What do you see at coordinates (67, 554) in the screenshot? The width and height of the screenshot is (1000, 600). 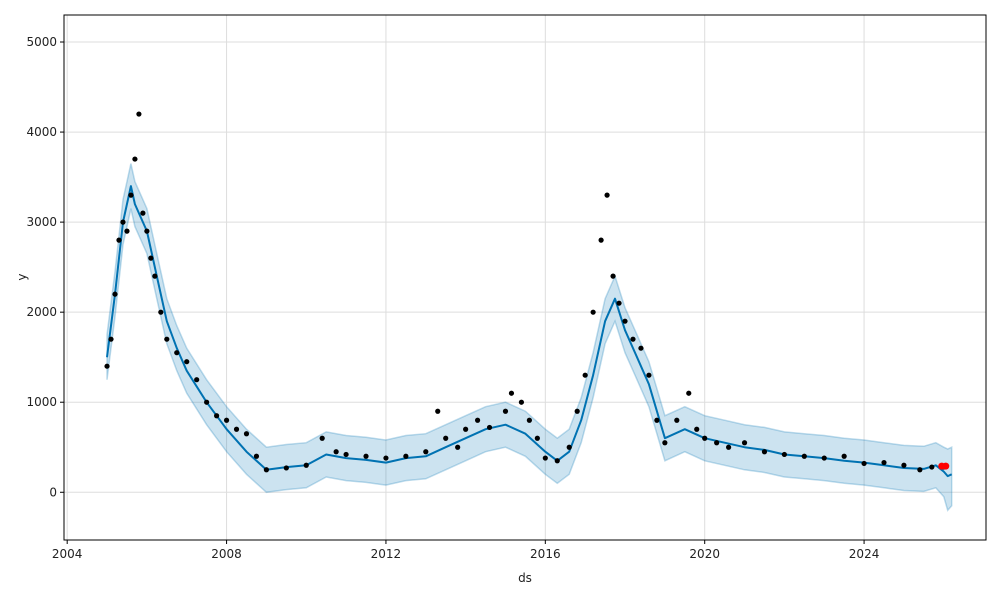 I see `x-tick-label: 2004` at bounding box center [67, 554].